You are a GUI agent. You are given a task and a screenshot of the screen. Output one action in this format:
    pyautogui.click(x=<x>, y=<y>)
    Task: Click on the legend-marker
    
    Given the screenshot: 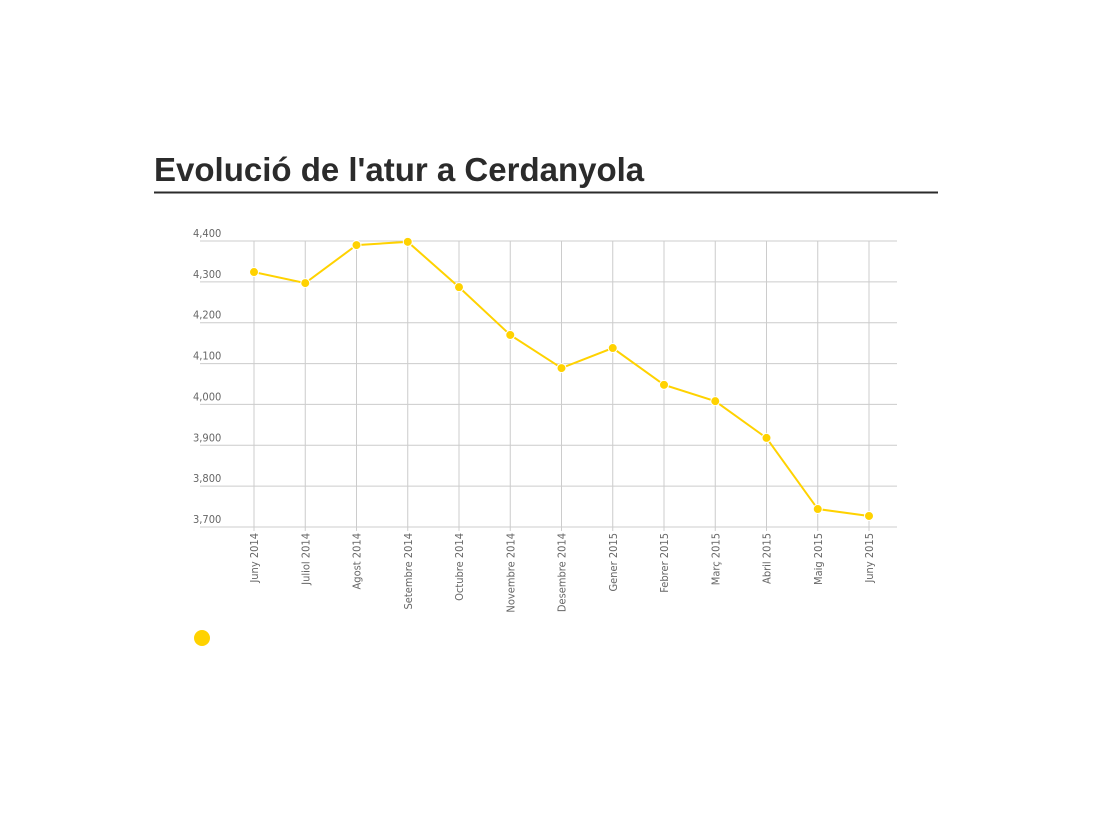 What is the action you would take?
    pyautogui.click(x=202, y=638)
    